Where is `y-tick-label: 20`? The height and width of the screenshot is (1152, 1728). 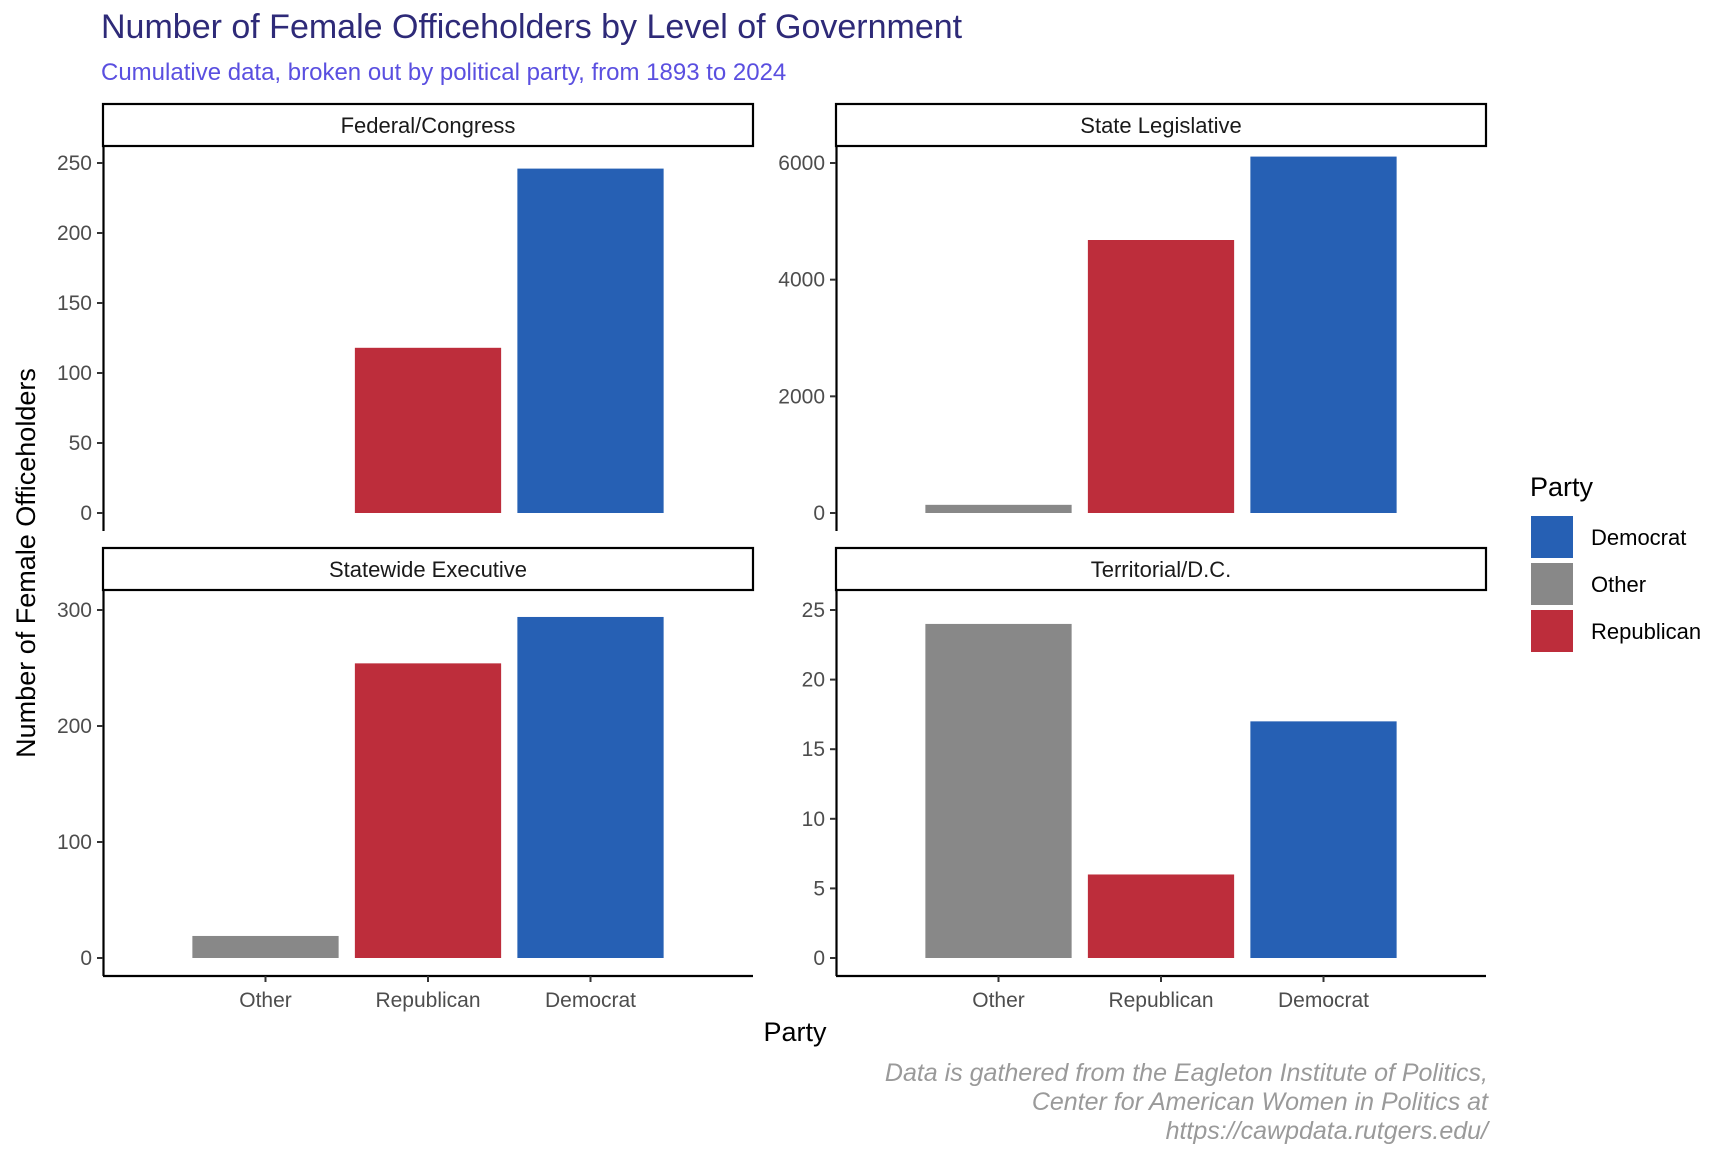
y-tick-label: 20 is located at coordinates (813, 680).